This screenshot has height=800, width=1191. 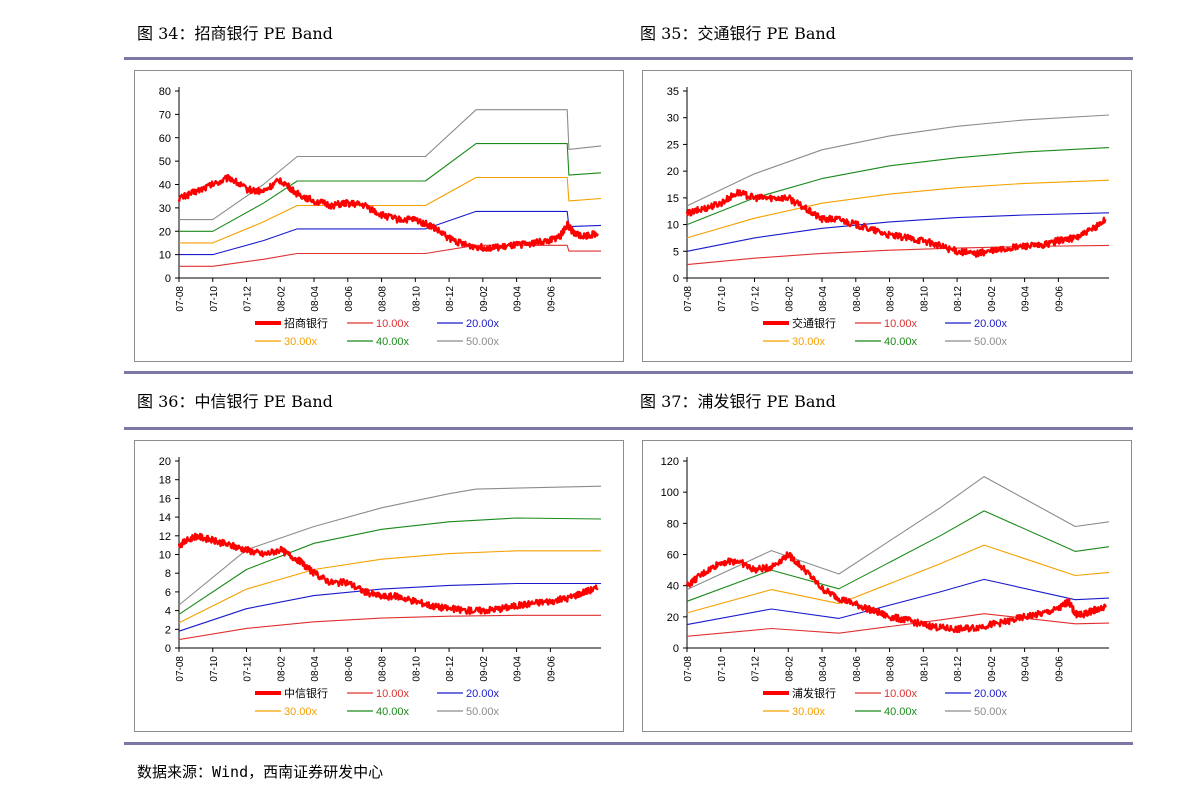 I want to click on legend-label: 30.00x, so click(x=809, y=342).